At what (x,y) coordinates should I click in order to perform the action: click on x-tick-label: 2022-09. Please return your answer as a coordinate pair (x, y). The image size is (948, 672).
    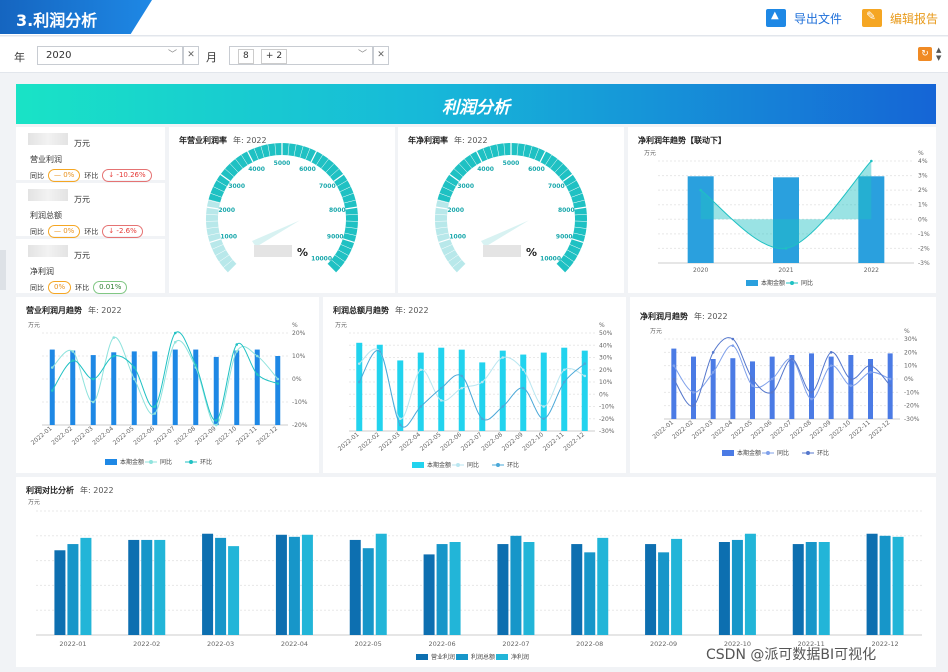
    Looking at the image, I should click on (663, 644).